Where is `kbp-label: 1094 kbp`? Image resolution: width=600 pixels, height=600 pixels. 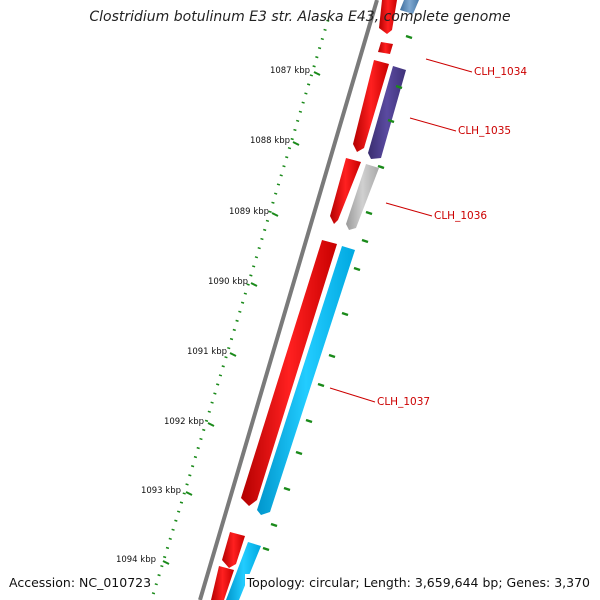
kbp-label: 1094 kbp is located at coordinates (136, 560).